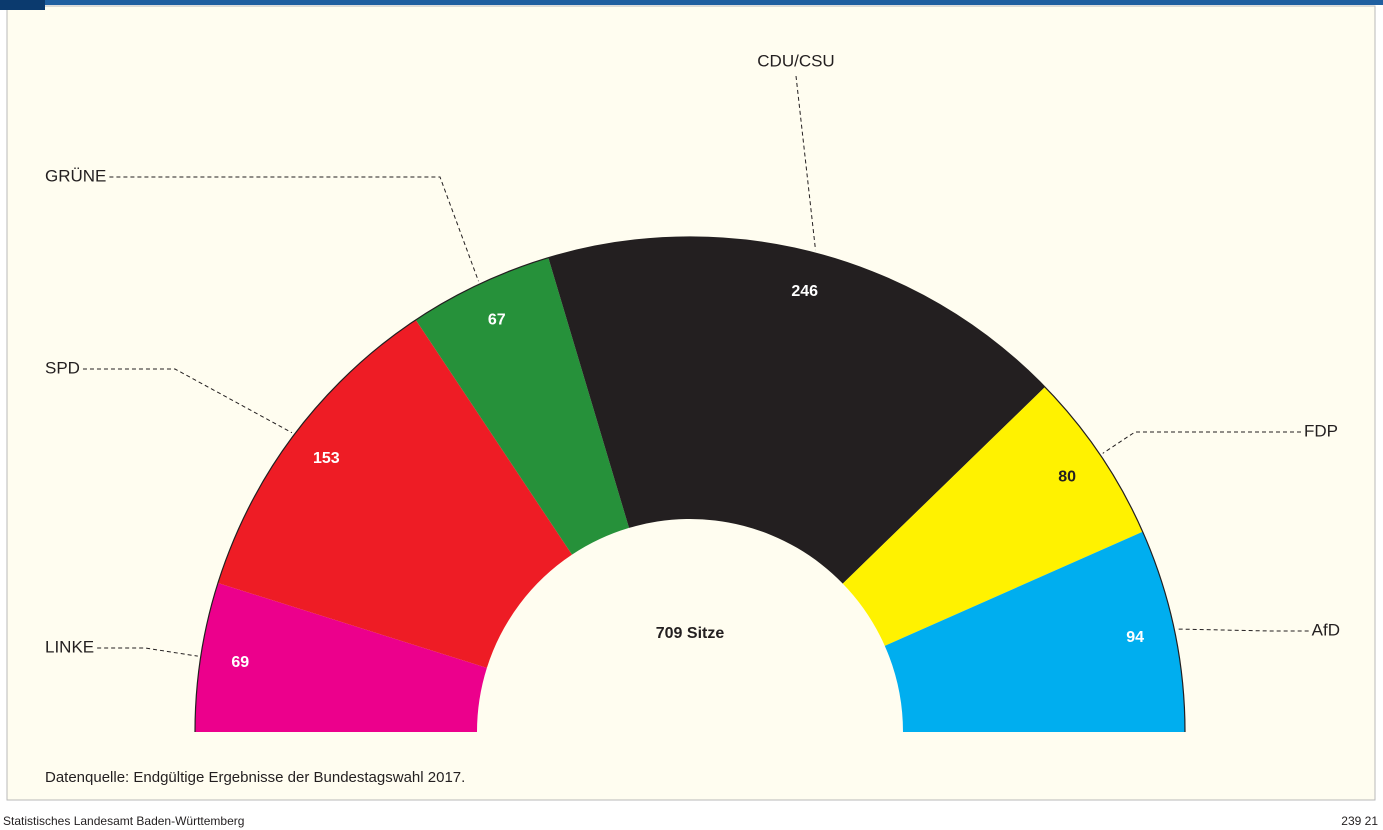 This screenshot has height=830, width=1383. What do you see at coordinates (240, 662) in the screenshot?
I see `value-label: 69` at bounding box center [240, 662].